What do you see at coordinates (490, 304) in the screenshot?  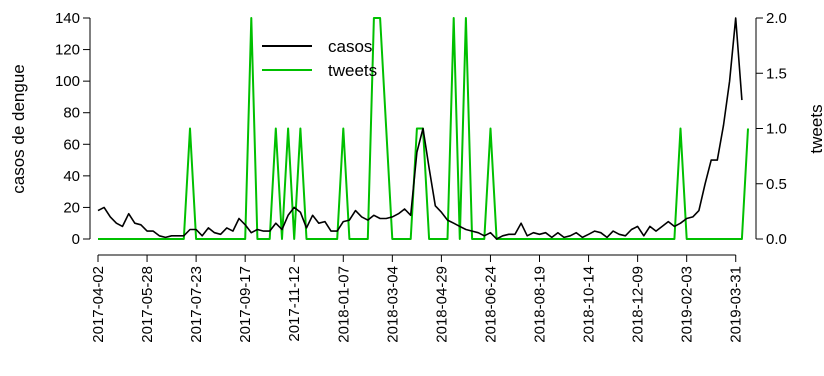 I see `x-tick-label: 2018-06-24` at bounding box center [490, 304].